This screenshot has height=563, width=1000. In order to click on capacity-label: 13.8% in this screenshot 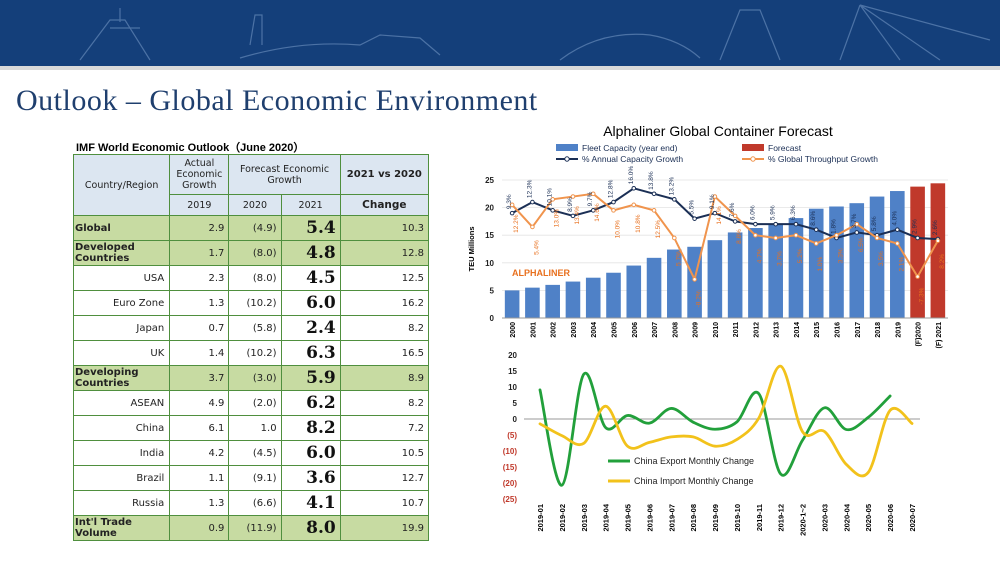, I will do `click(651, 180)`.